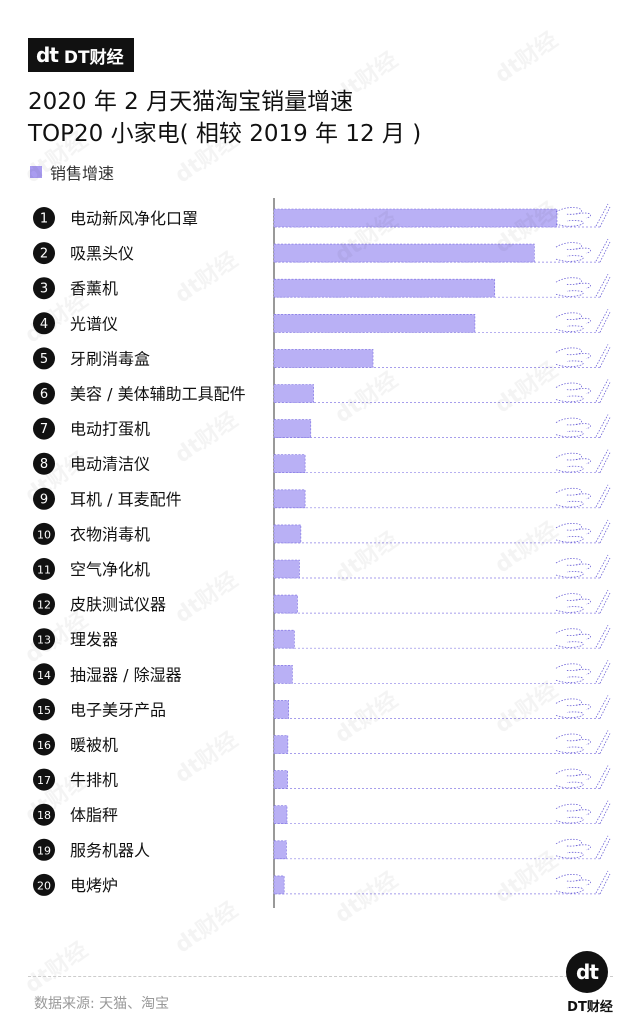 The image size is (641, 1025). I want to click on category-label: 暖被机, so click(94, 745).